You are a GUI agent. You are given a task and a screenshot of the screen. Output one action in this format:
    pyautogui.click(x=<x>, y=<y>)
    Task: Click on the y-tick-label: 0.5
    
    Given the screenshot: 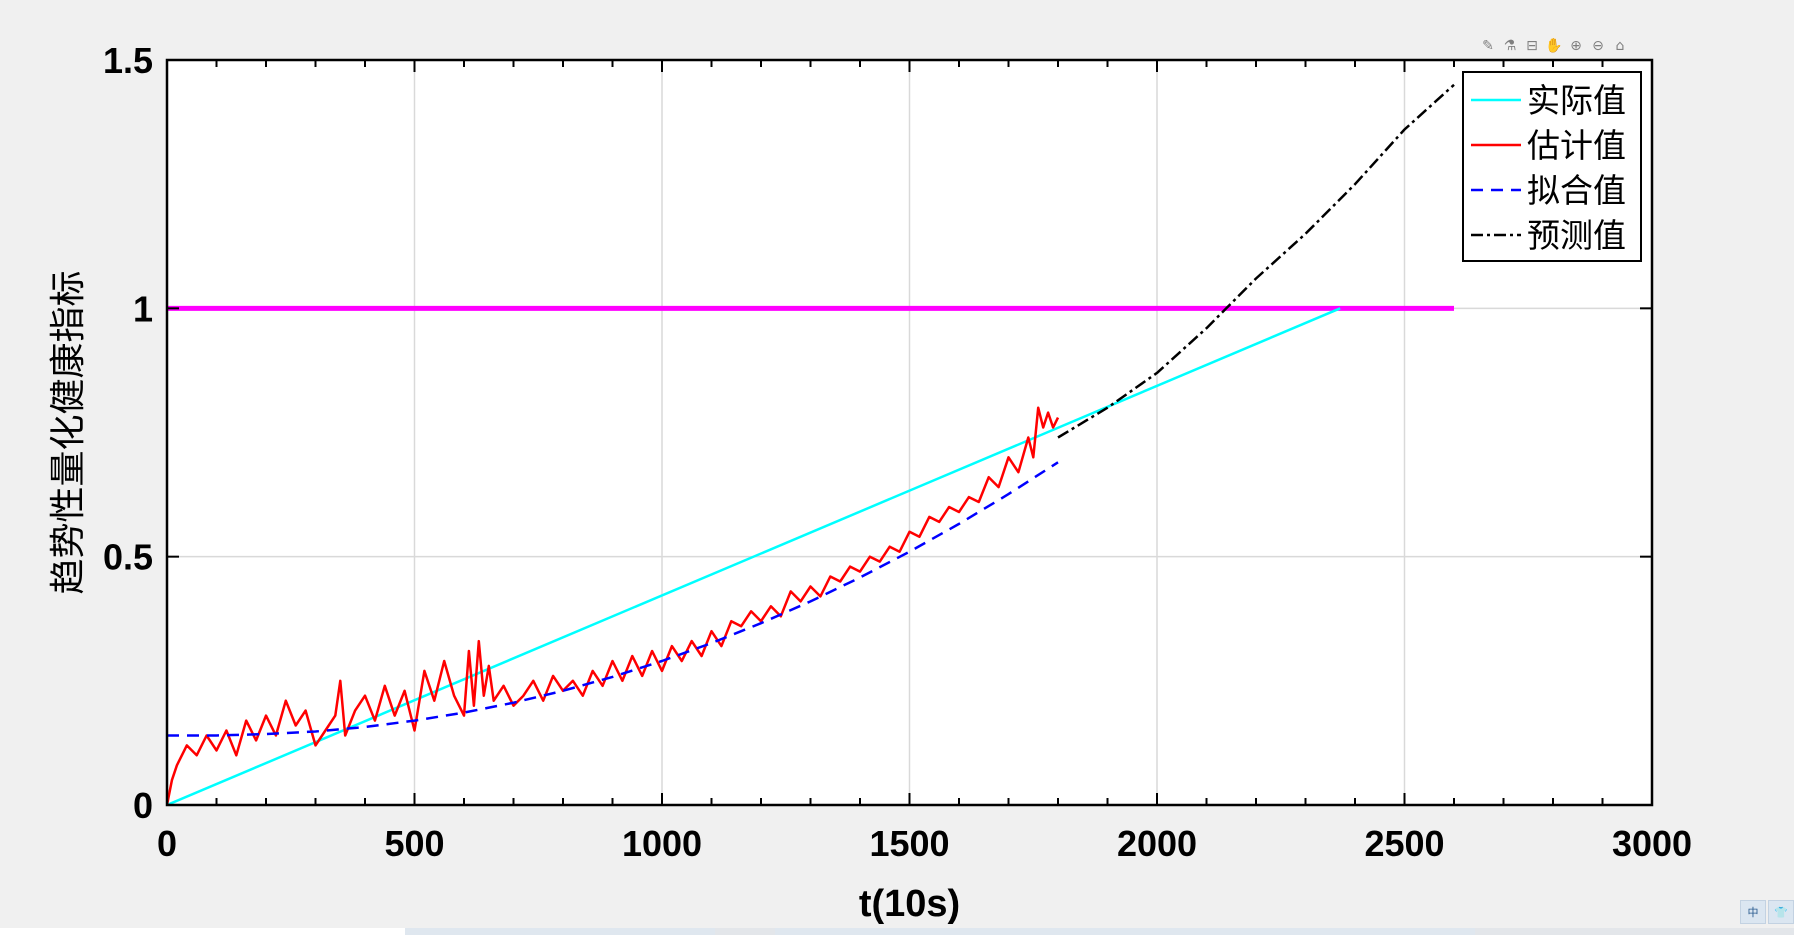 What is the action you would take?
    pyautogui.click(x=128, y=557)
    